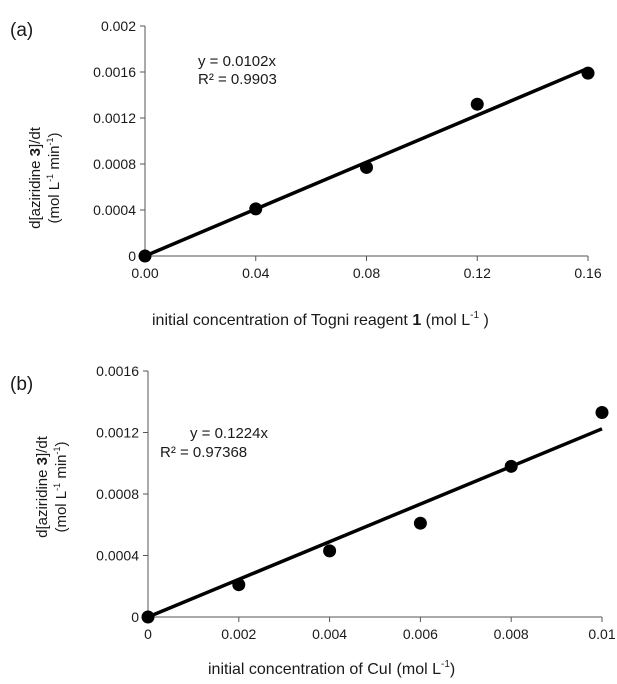  I want to click on panel-b-y-tick-label: 0.0012, so click(117, 433).